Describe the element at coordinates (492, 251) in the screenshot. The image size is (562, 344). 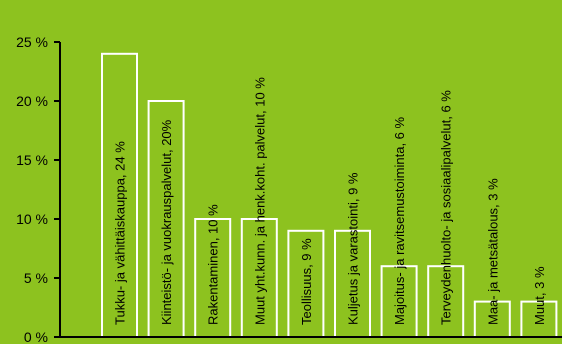
I see `bar-label: Maa- ja metsätalous, 3 %` at that location.